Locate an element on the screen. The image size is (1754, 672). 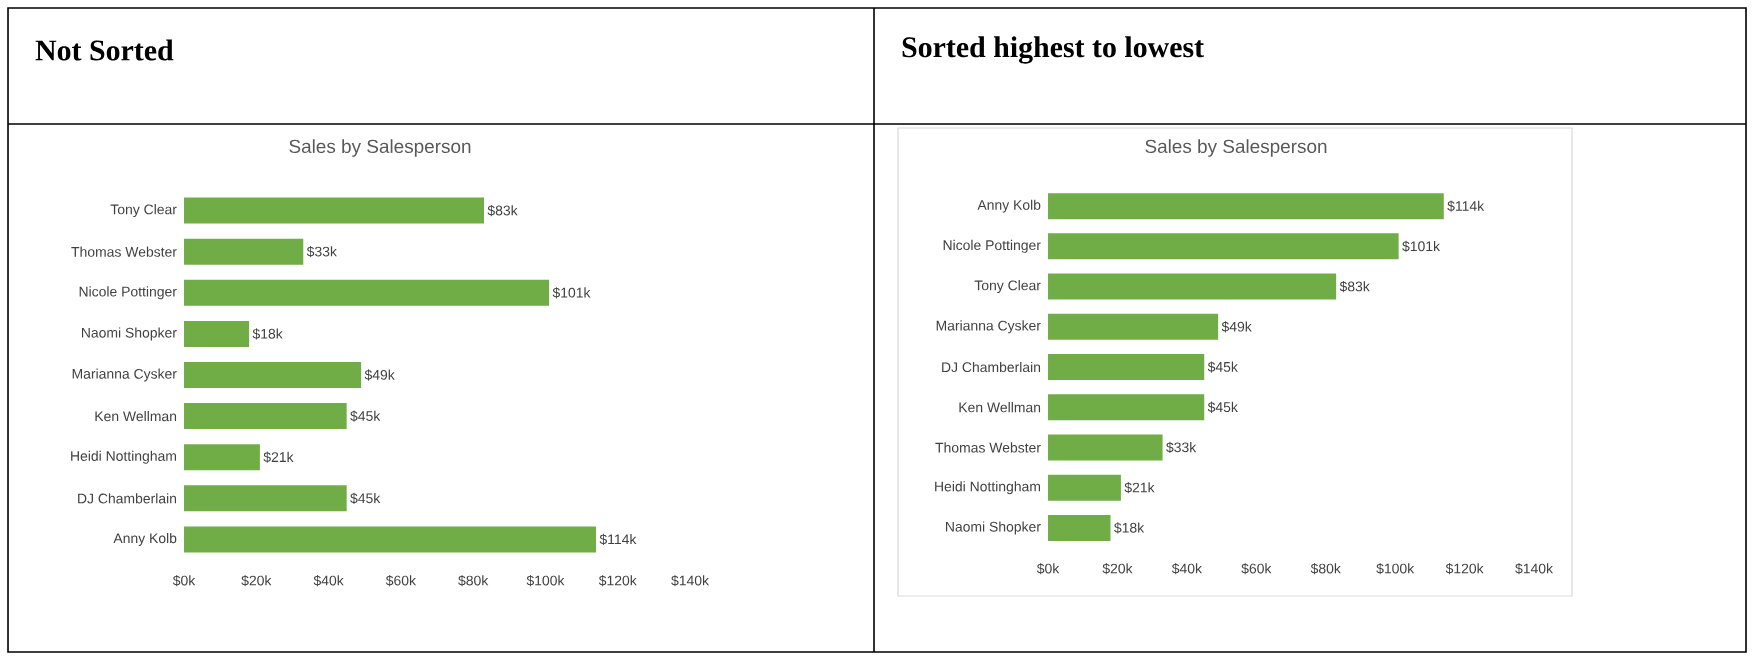
chart-title: Sorted highest to lowest is located at coordinates (1053, 50).